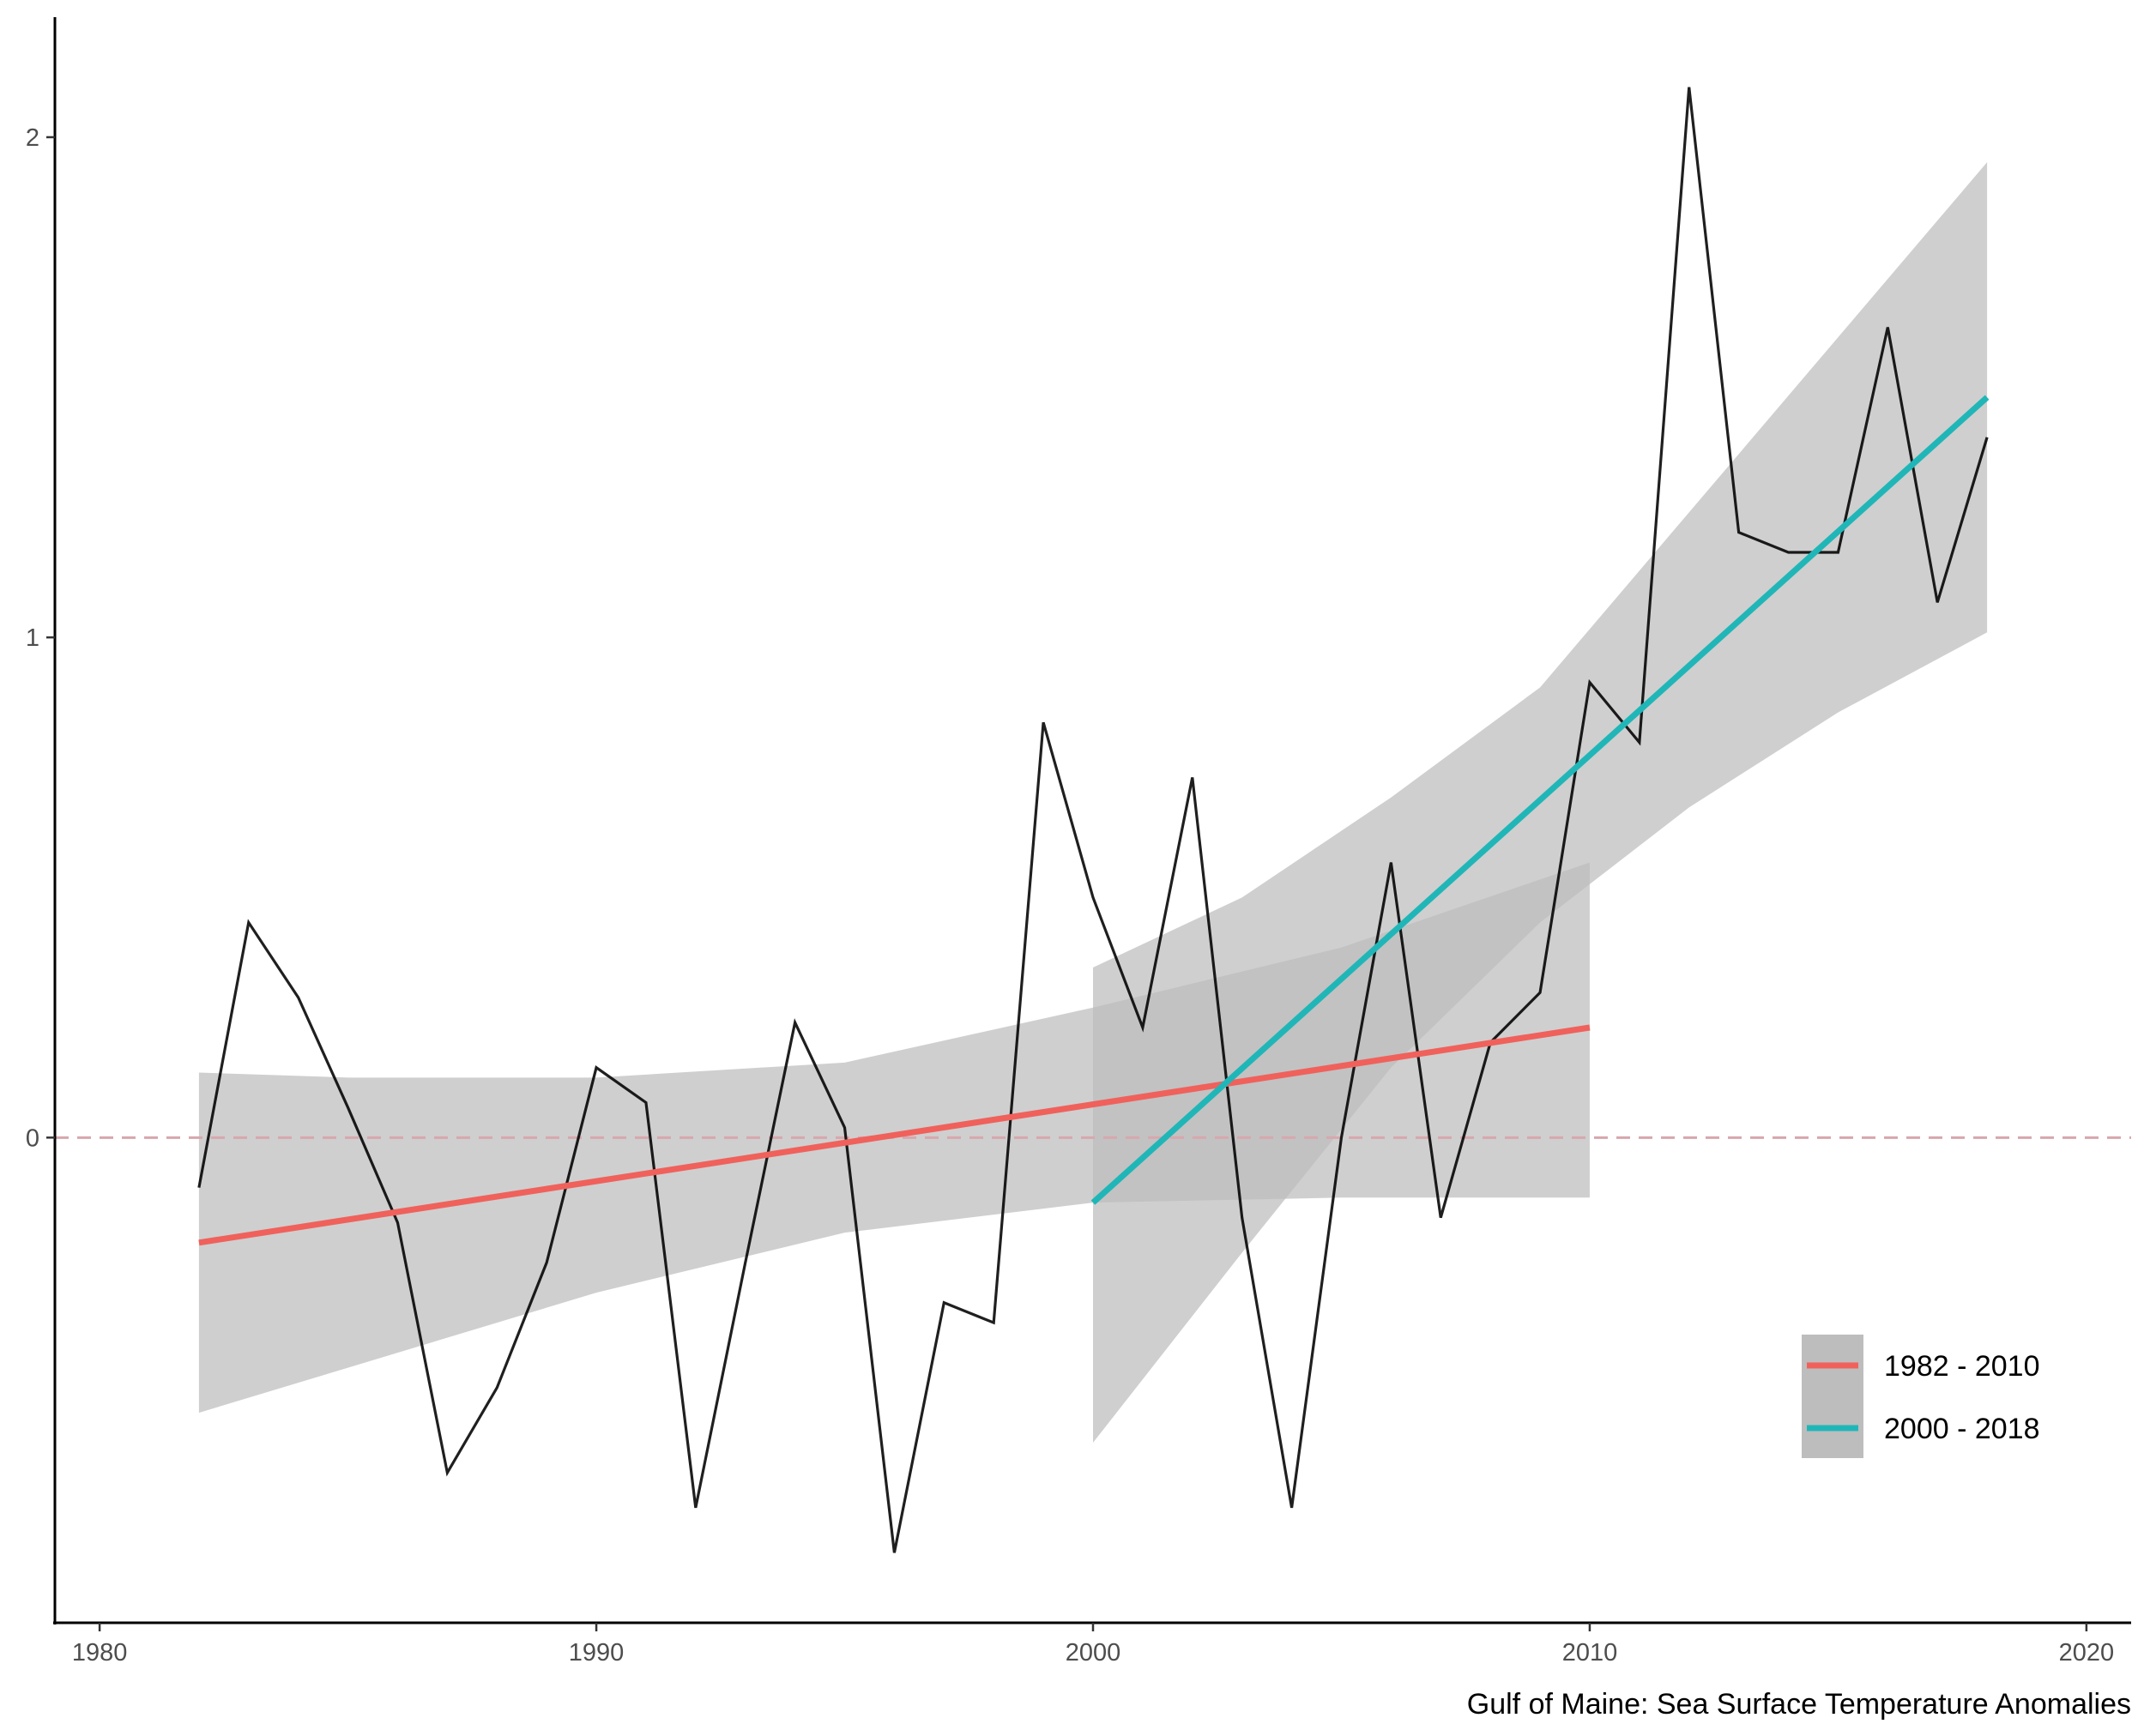  What do you see at coordinates (100, 1653) in the screenshot?
I see `x-tick-label: 1980` at bounding box center [100, 1653].